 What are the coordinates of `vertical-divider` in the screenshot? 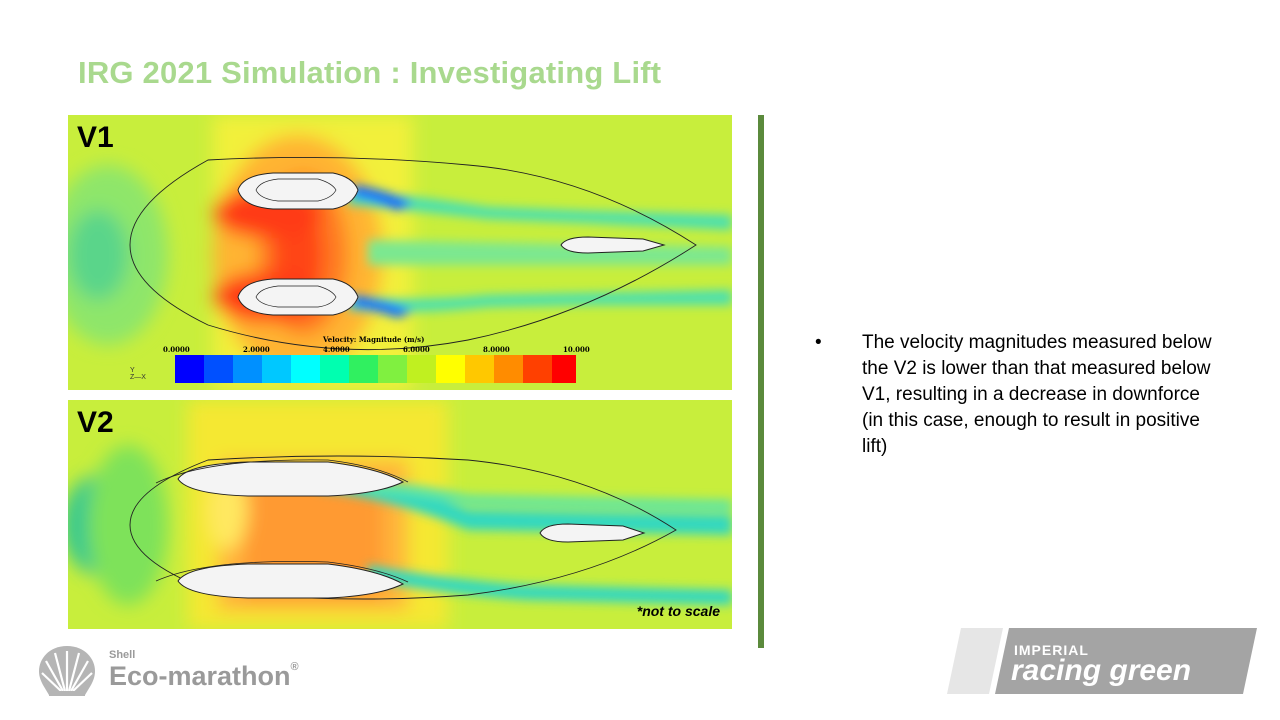 It's located at (761, 381).